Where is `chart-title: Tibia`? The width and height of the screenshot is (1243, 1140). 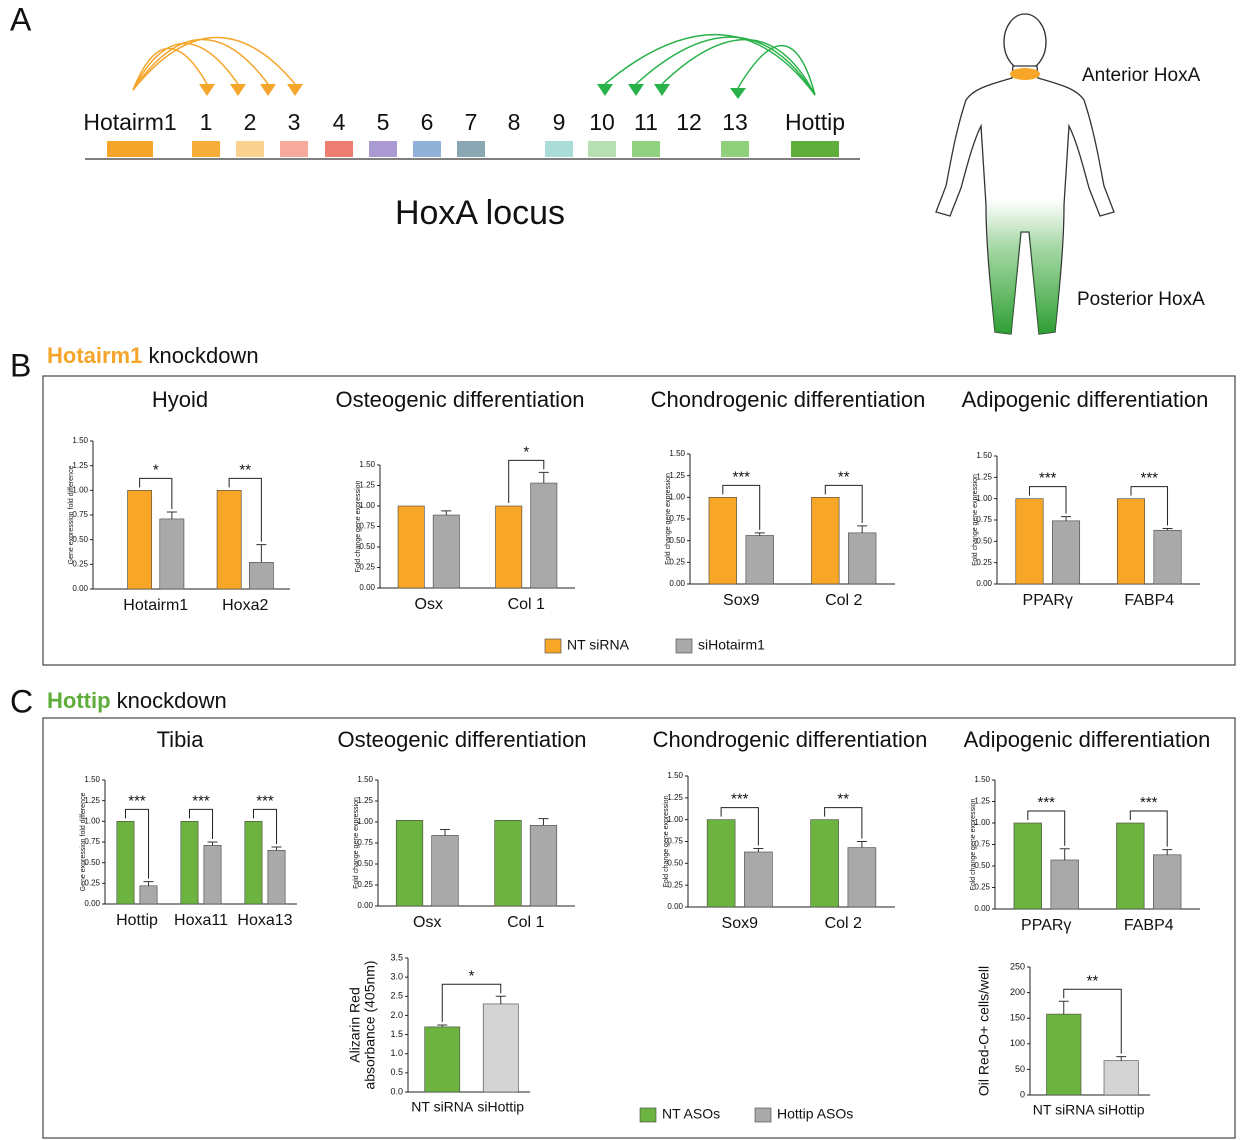 chart-title: Tibia is located at coordinates (181, 739).